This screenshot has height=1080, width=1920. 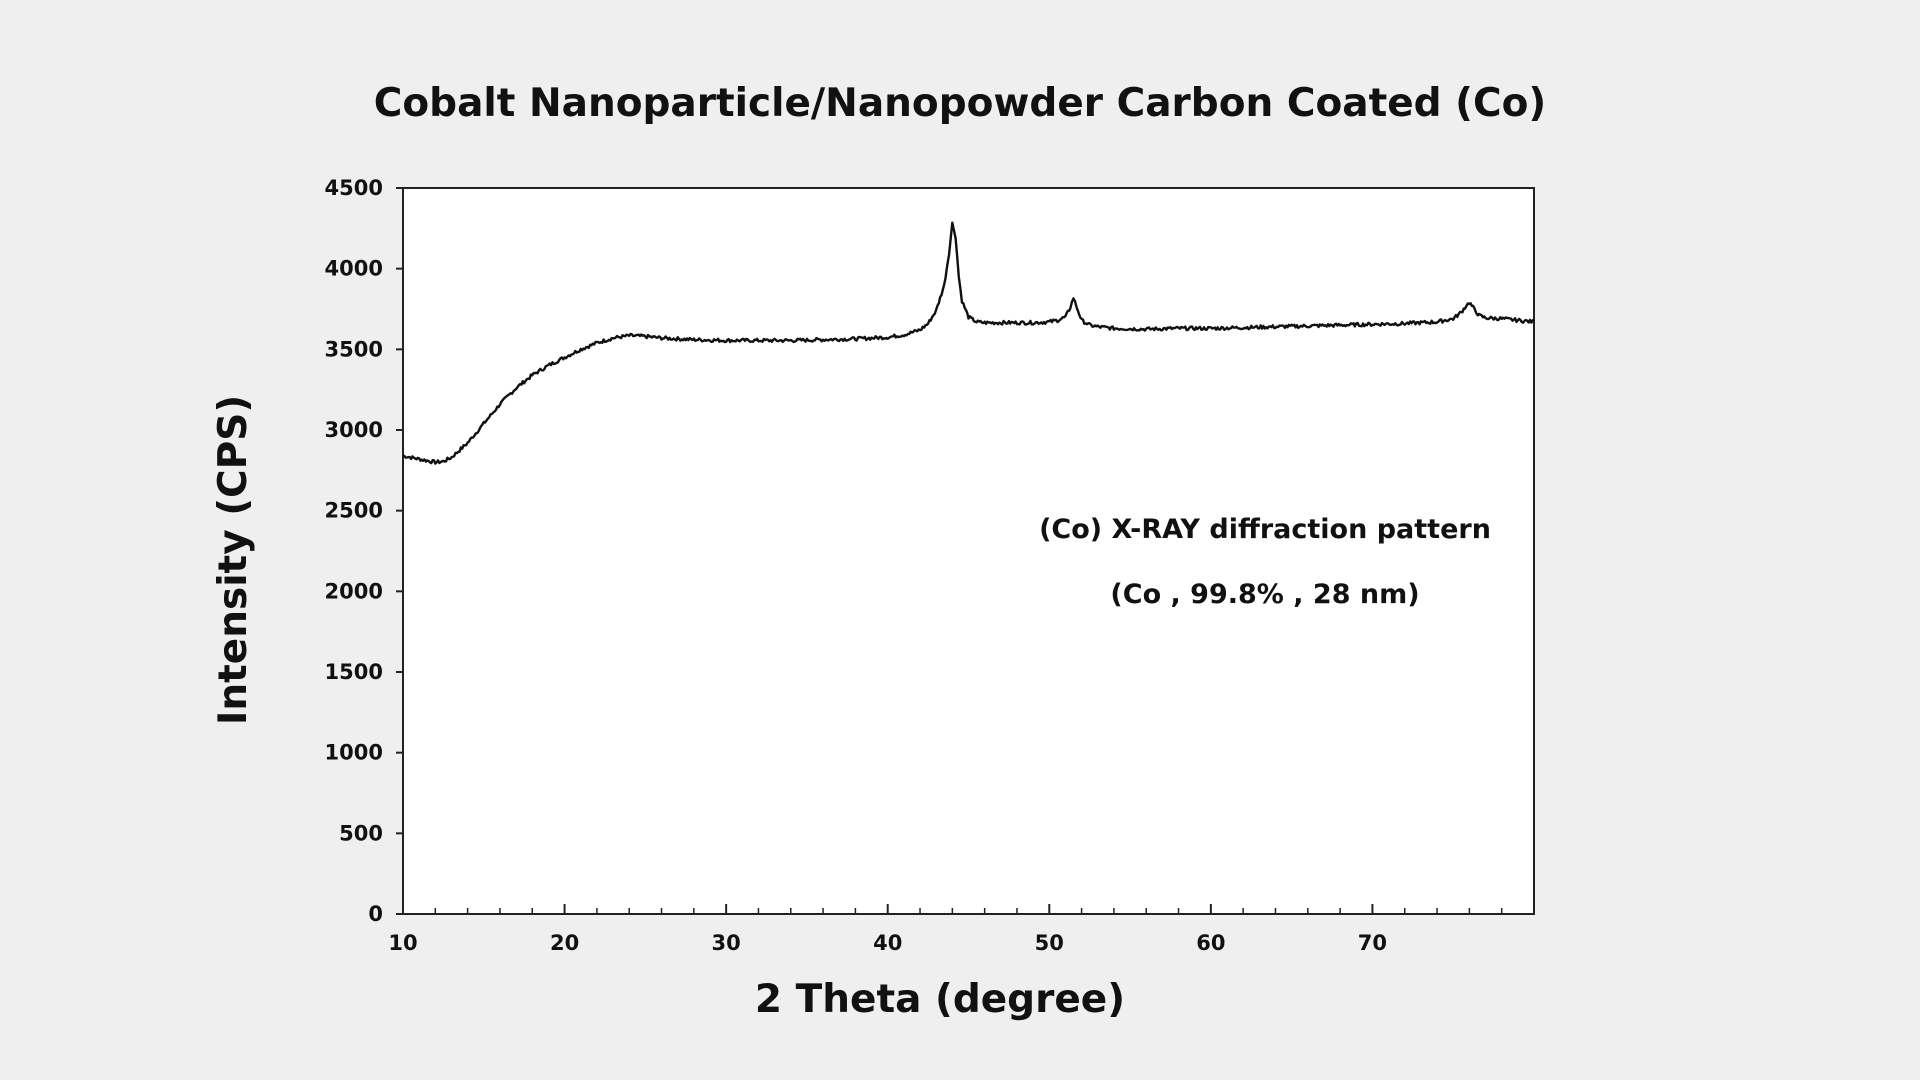 What do you see at coordinates (402, 943) in the screenshot?
I see `x-tick-label: 10` at bounding box center [402, 943].